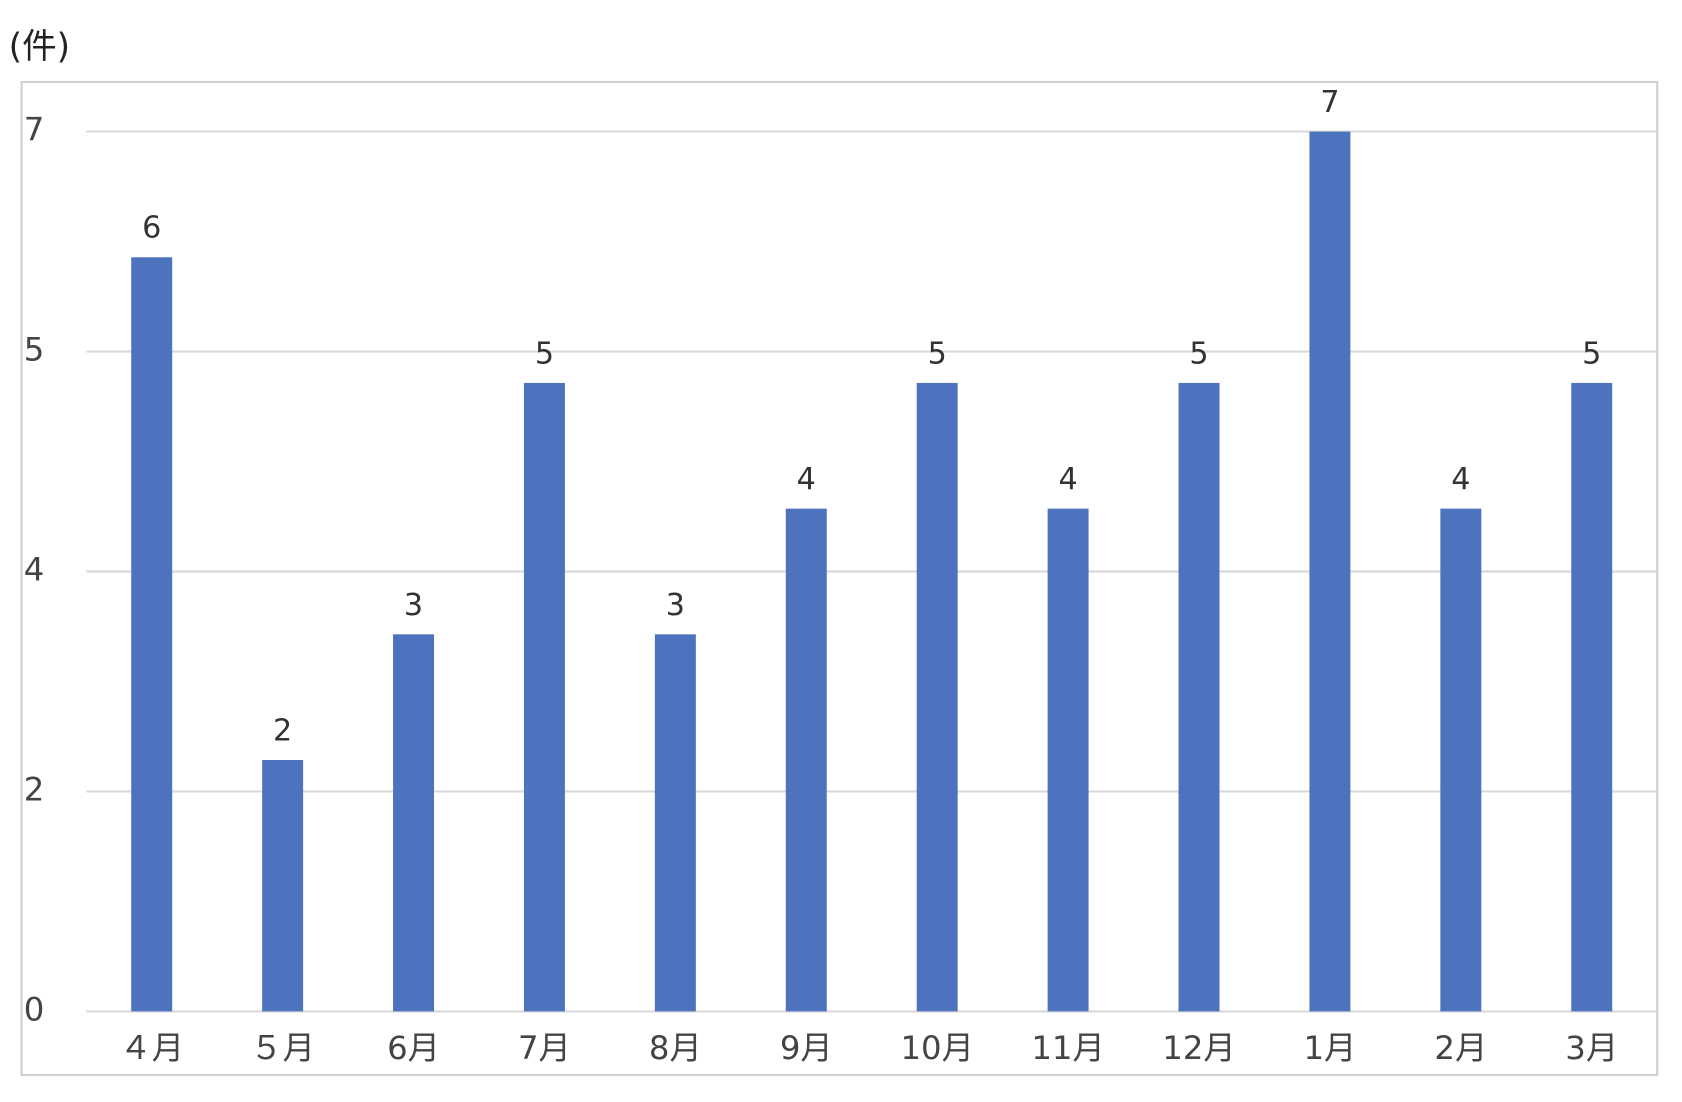  What do you see at coordinates (151, 1048) in the screenshot?
I see `x-tick-label: ４月` at bounding box center [151, 1048].